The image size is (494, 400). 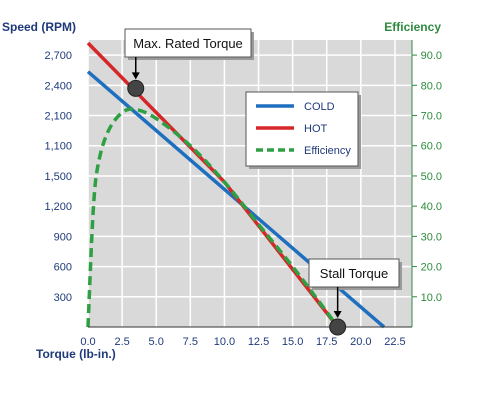 I want to click on annotation-callout: Max. Rated Torque, so click(x=189, y=62).